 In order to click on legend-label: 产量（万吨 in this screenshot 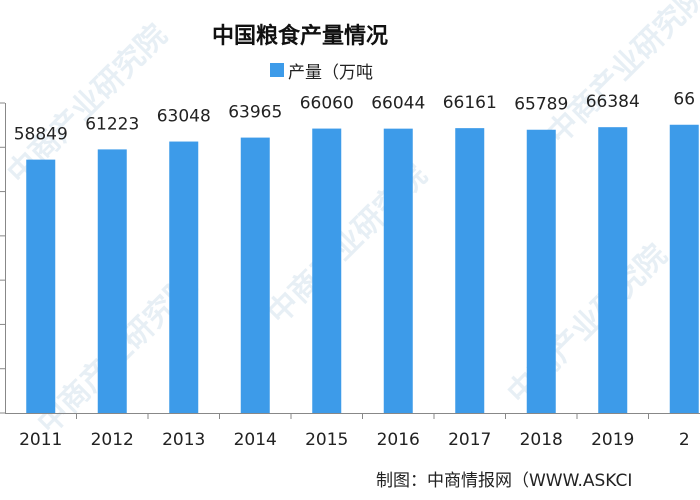, I will do `click(330, 72)`.